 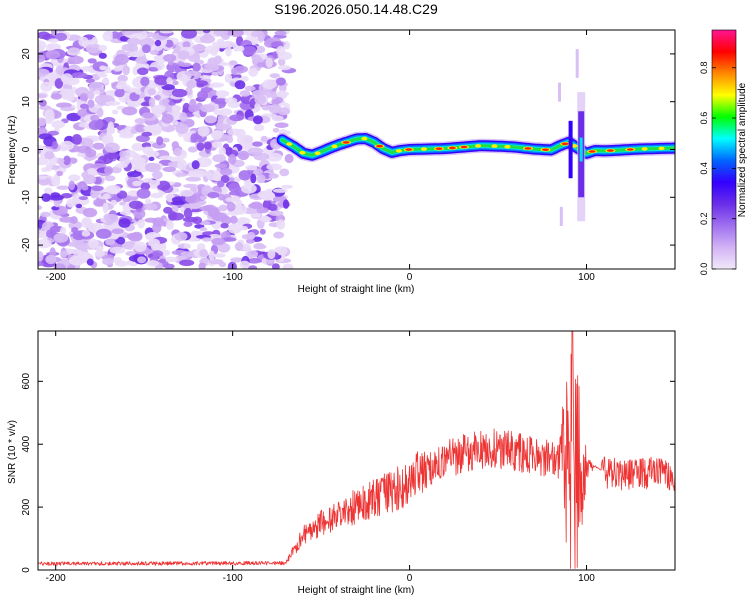 What do you see at coordinates (26, 381) in the screenshot?
I see `y-tick-label: 600` at bounding box center [26, 381].